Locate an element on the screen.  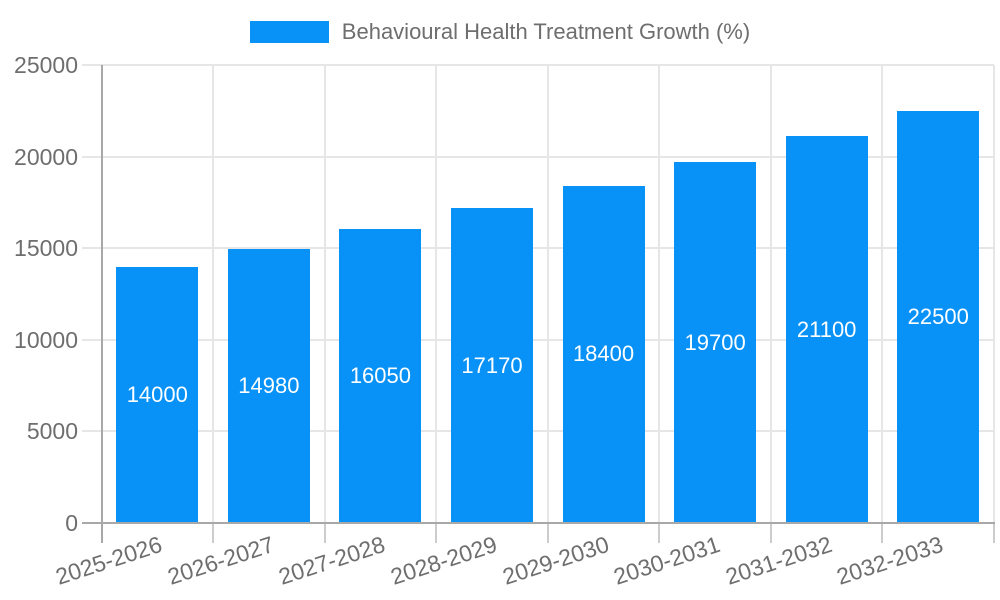
bar: 19700 is located at coordinates (715, 342).